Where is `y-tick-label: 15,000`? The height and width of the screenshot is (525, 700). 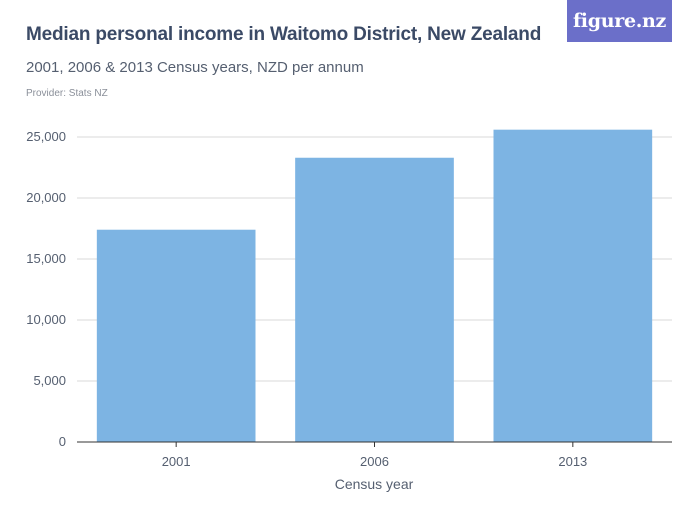 y-tick-label: 15,000 is located at coordinates (46, 258).